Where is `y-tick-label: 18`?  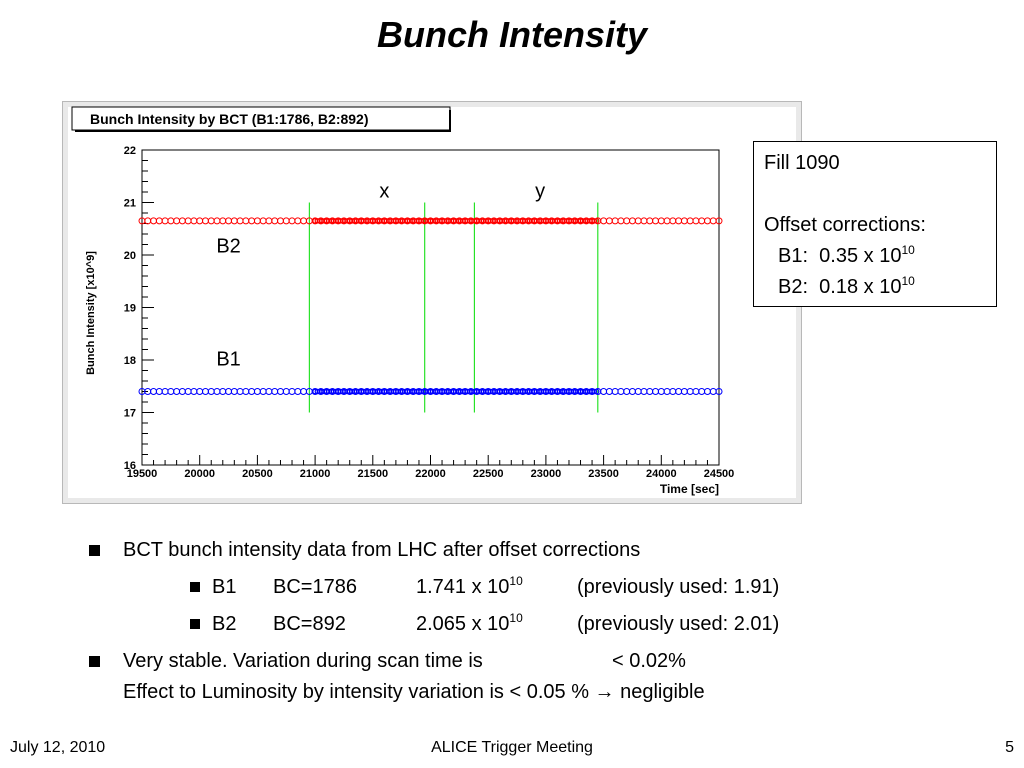
y-tick-label: 18 is located at coordinates (130, 361).